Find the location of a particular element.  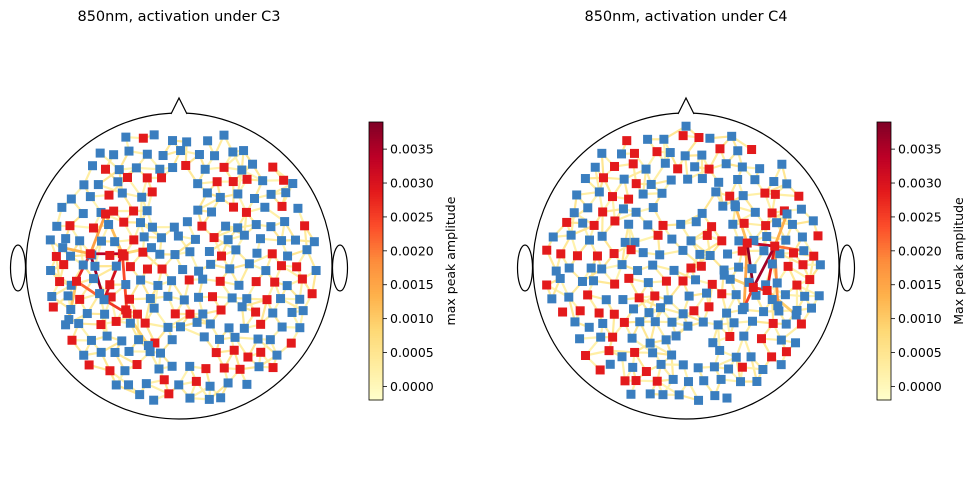

strong-channel is located at coordinates (764, 266).